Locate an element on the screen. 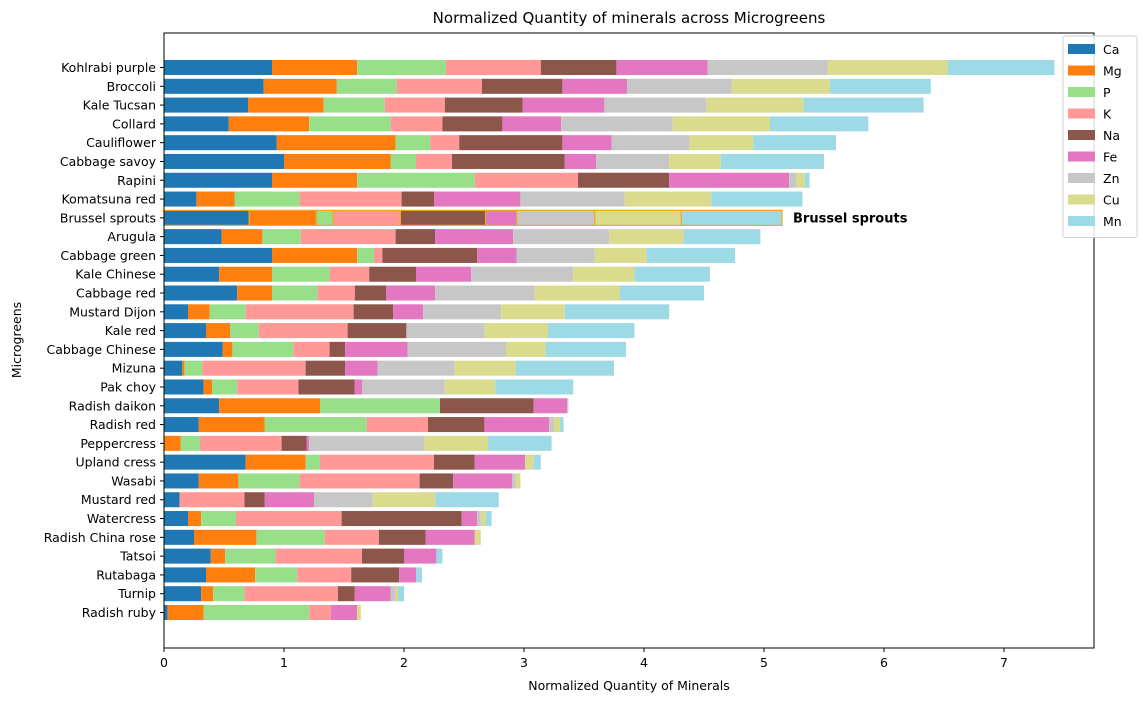 The image size is (1143, 701). bar-peppercress-mn is located at coordinates (520, 443).